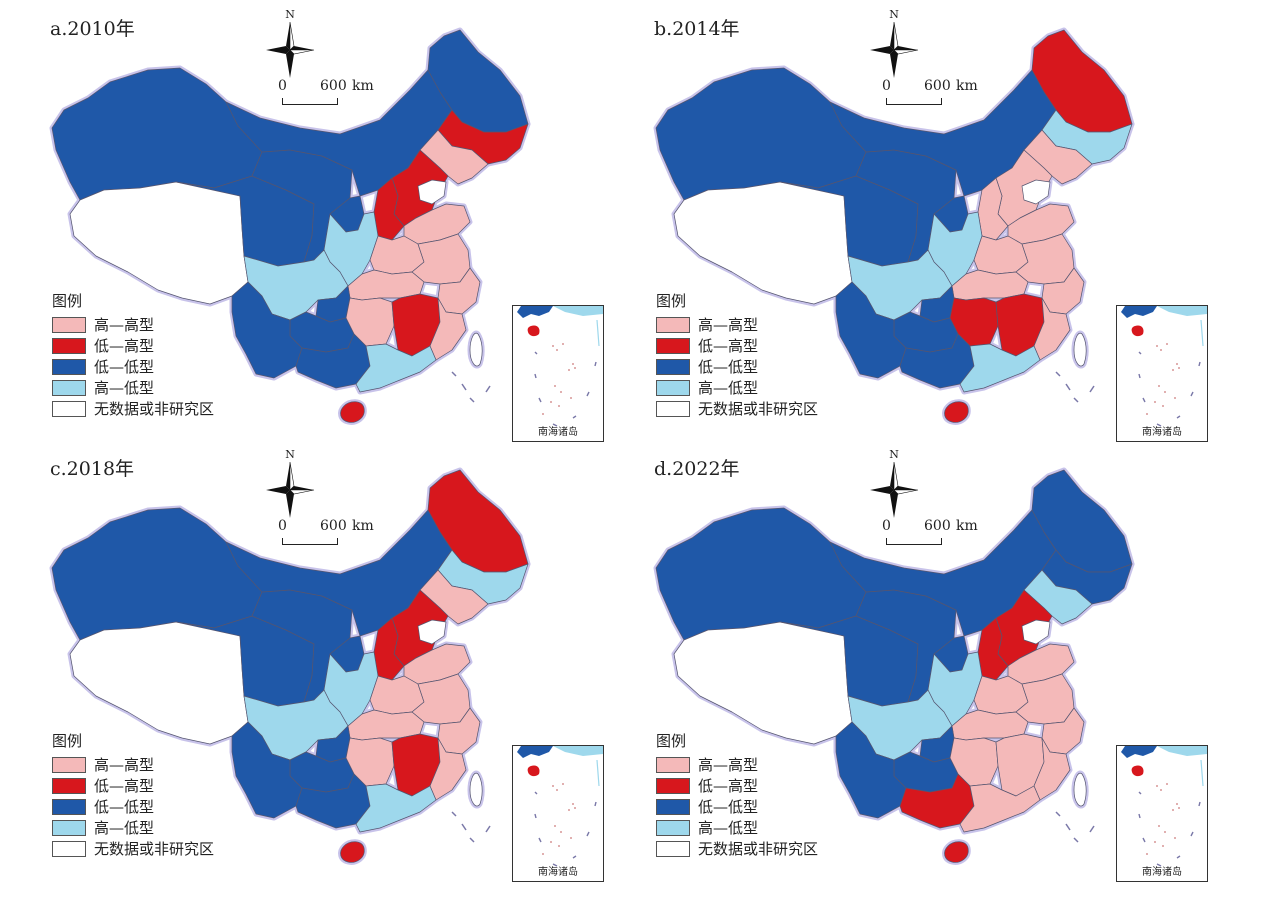 The height and width of the screenshot is (898, 1270). Describe the element at coordinates (363, 526) in the screenshot. I see `scale-unit: km` at that location.